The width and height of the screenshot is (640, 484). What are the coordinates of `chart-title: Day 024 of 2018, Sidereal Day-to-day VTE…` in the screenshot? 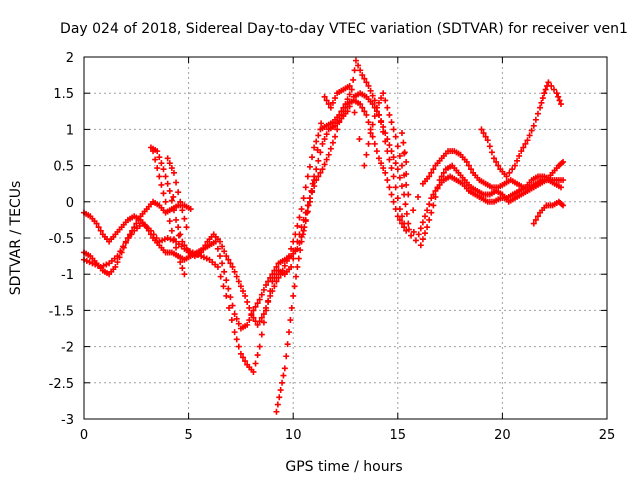 It's located at (344, 29).